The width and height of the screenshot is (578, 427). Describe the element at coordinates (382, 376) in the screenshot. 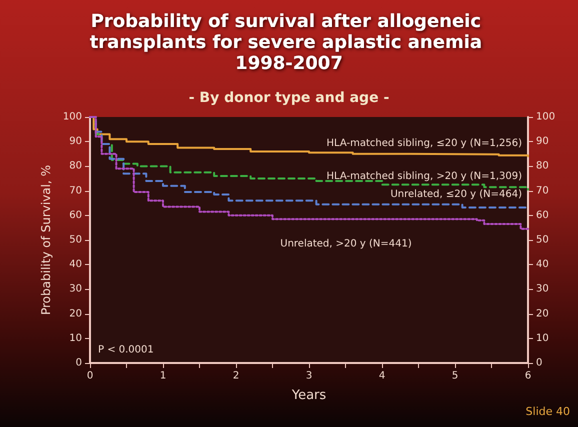

I see `x-tick-label: 4` at that location.